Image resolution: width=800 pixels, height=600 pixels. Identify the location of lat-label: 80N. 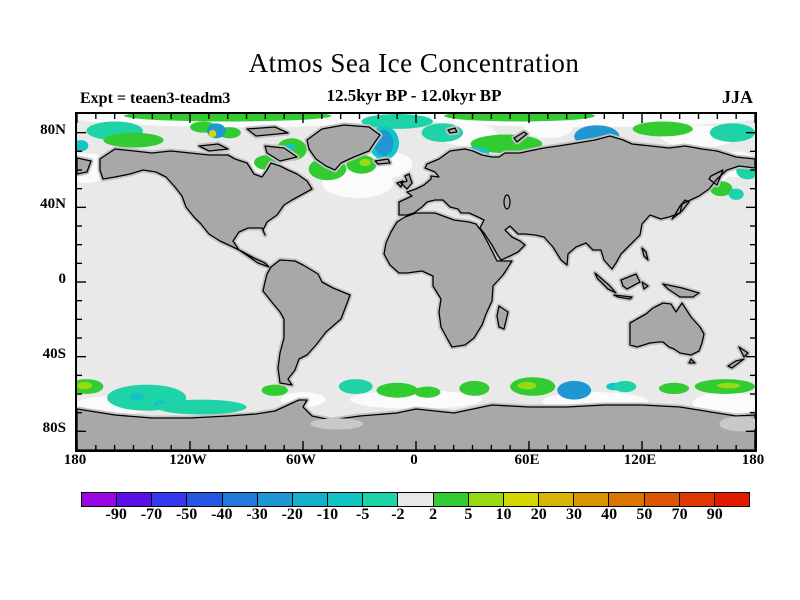
(53, 129).